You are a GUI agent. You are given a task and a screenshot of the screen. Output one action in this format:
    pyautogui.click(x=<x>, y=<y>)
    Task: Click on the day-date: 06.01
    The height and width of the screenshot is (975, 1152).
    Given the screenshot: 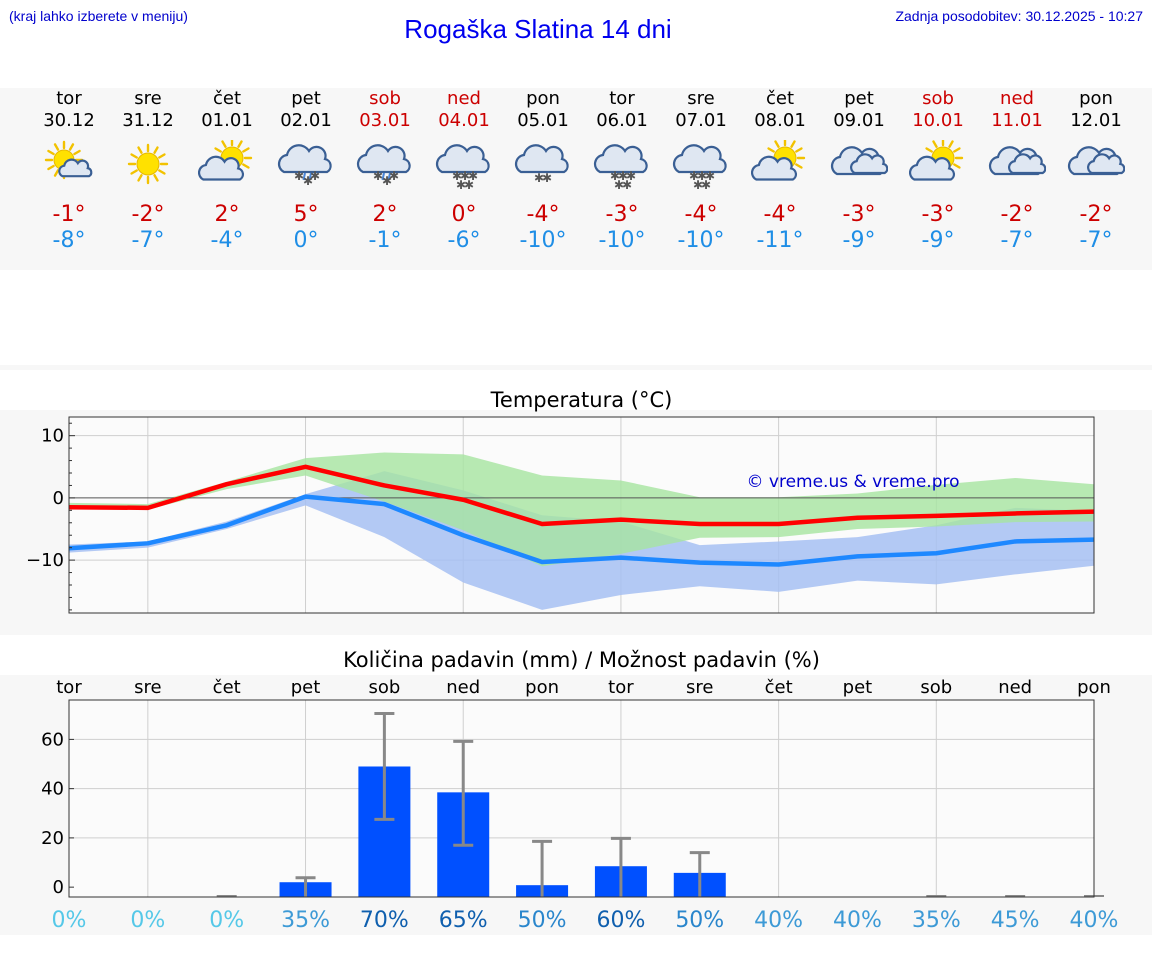 What is the action you would take?
    pyautogui.click(x=622, y=120)
    